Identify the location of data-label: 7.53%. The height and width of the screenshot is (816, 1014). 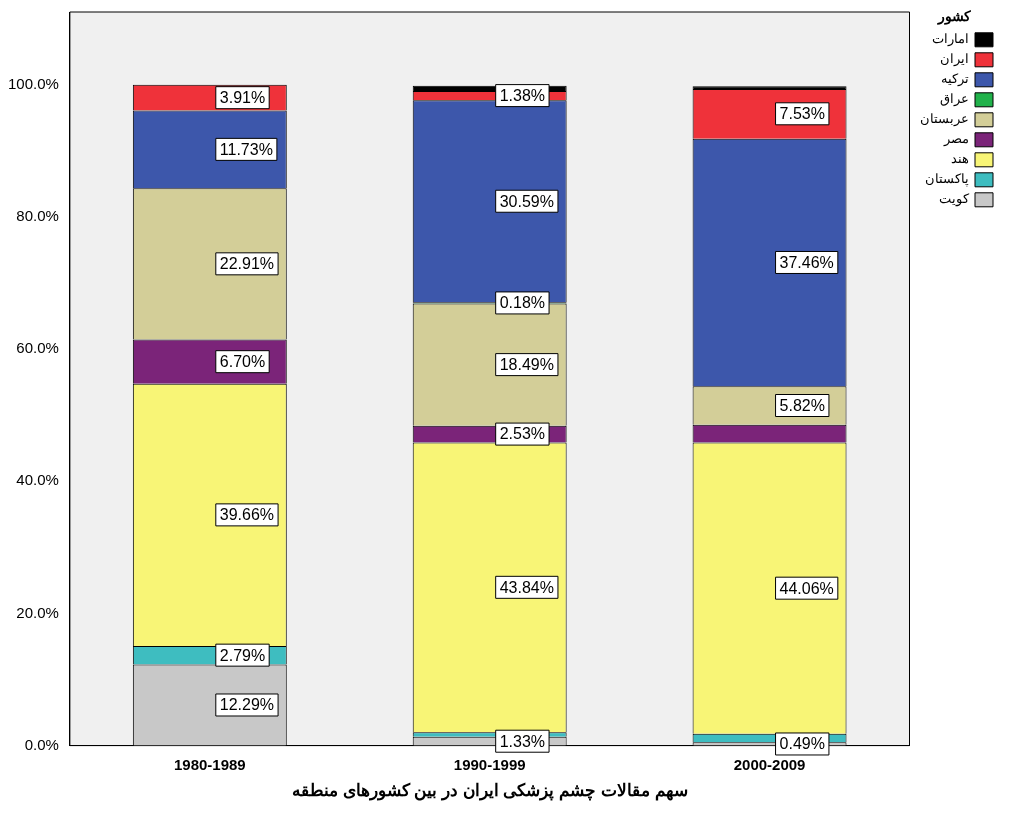
(802, 114).